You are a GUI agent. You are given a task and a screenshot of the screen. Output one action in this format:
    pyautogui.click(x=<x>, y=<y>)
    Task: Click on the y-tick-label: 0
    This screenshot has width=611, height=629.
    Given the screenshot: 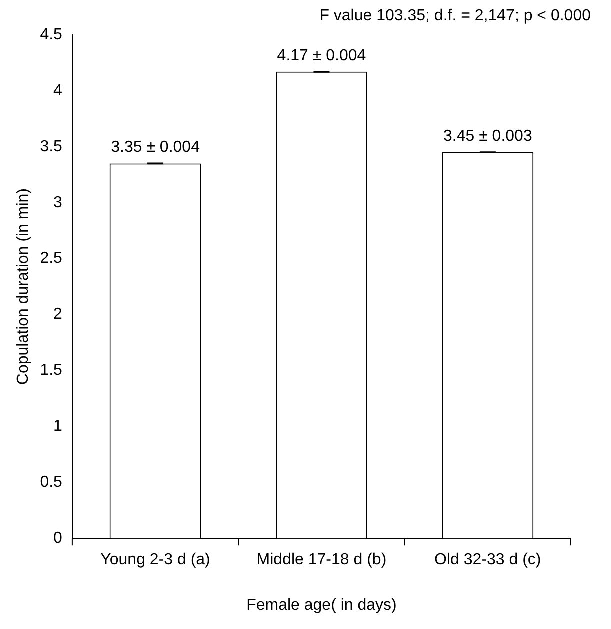 What is the action you would take?
    pyautogui.click(x=58, y=539)
    